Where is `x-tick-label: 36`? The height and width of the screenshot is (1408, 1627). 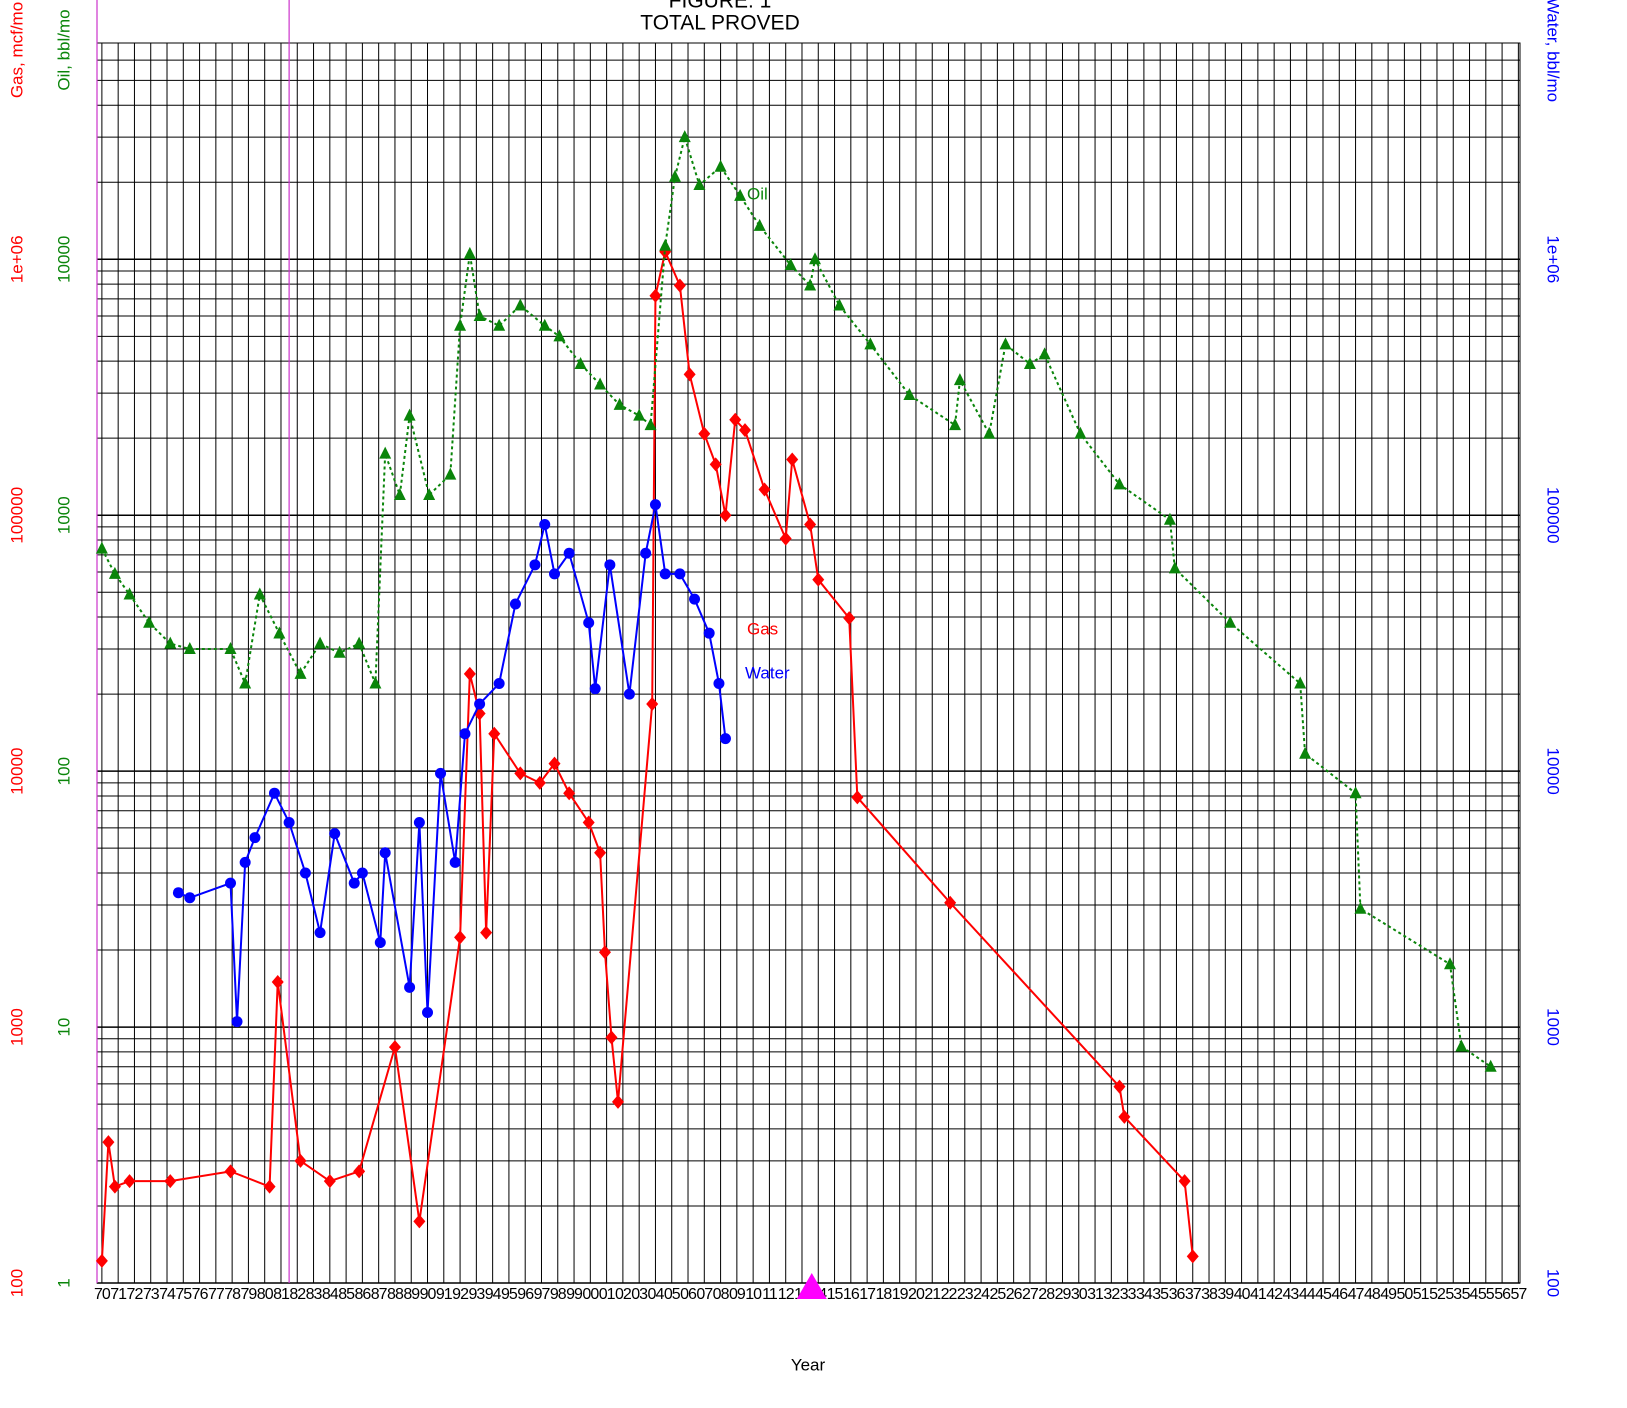 x-tick-label: 36 is located at coordinates (1177, 1294).